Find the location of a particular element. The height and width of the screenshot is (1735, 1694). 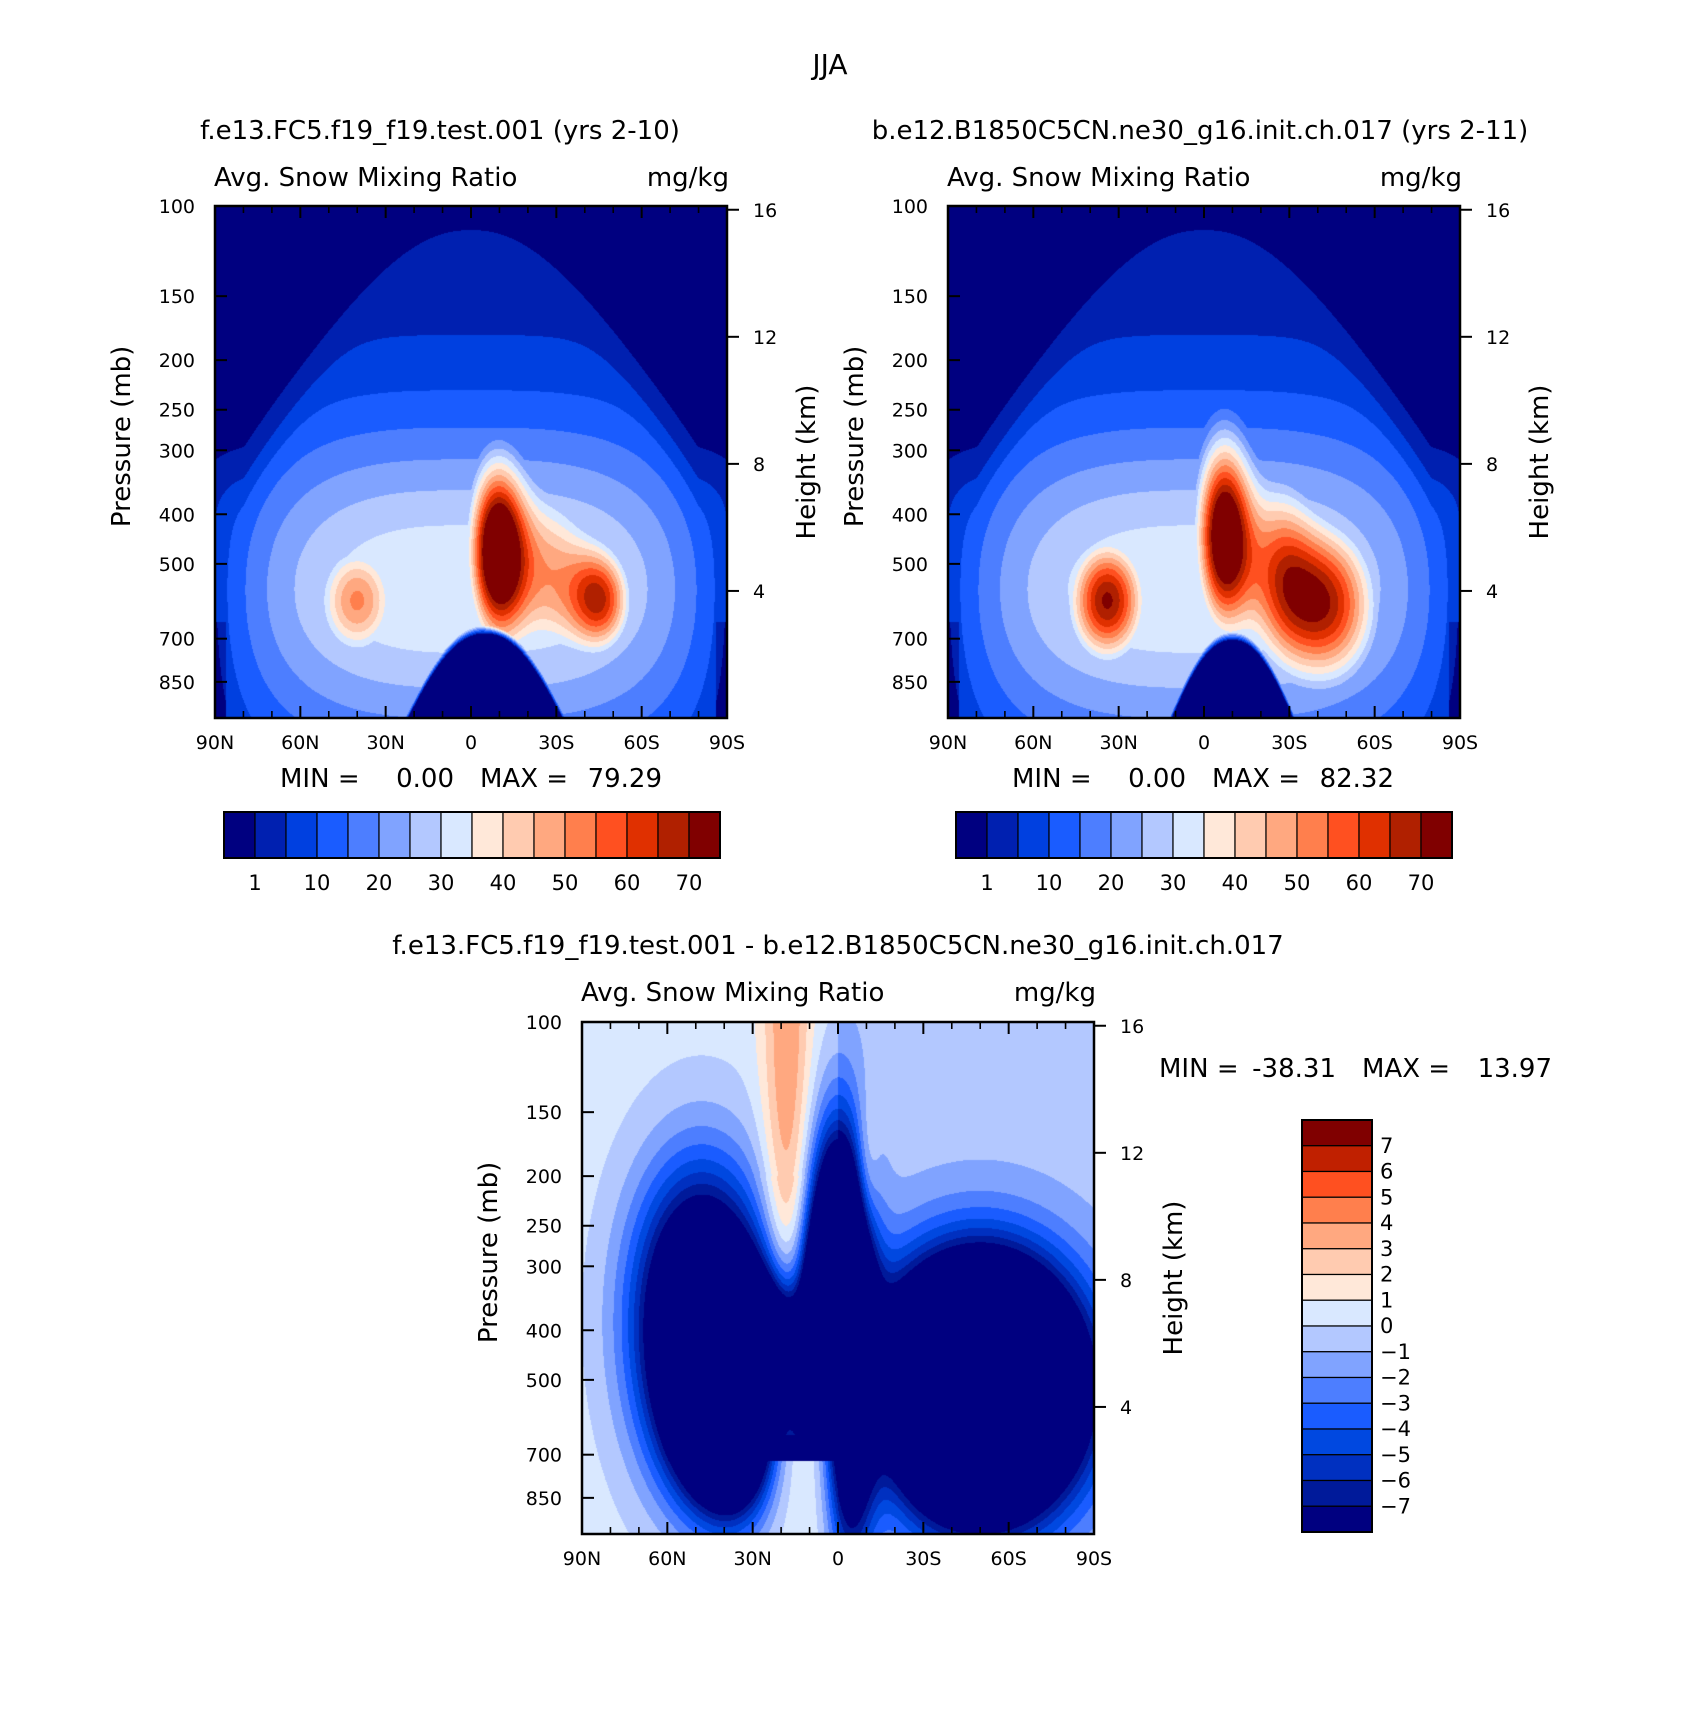

colorbar-label: 20 is located at coordinates (1111, 883).